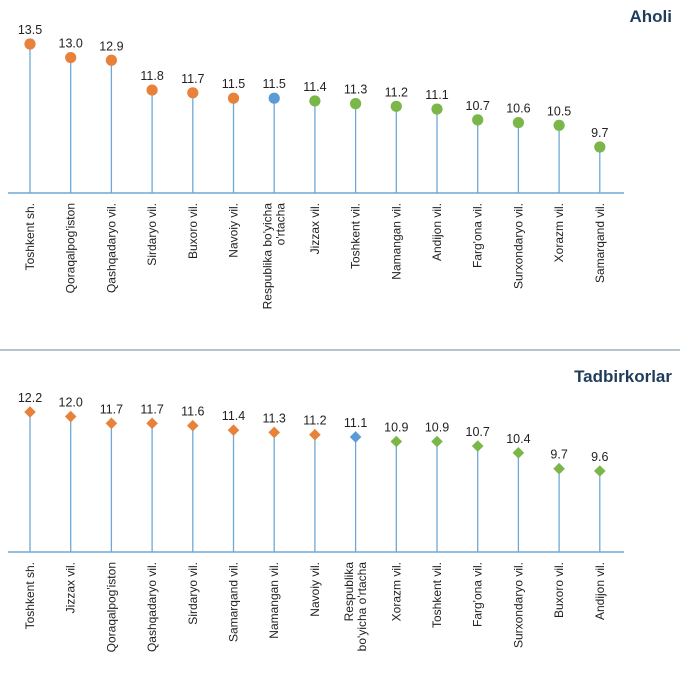 This screenshot has height=680, width=680. I want to click on aholi-value-label: 11.2, so click(396, 92).